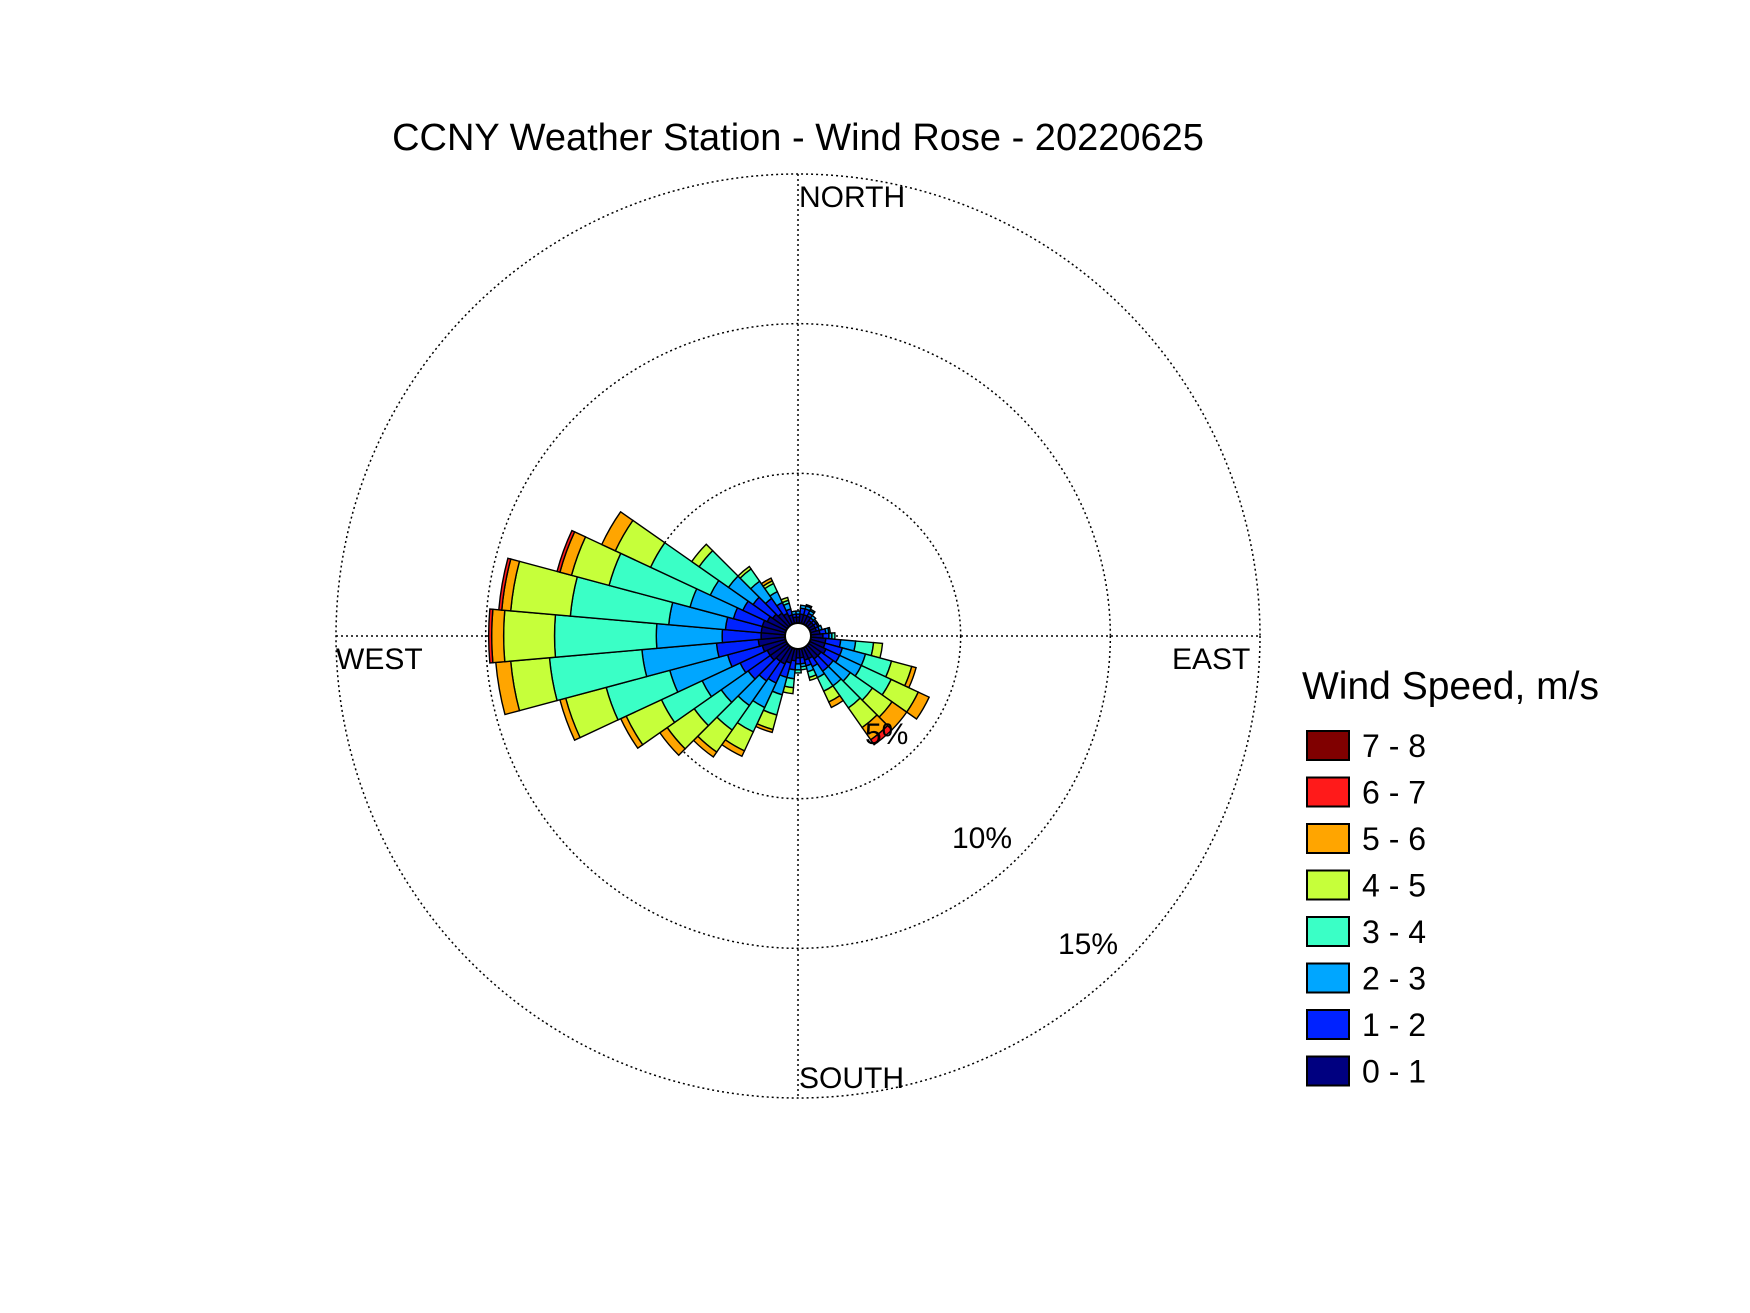 The width and height of the screenshot is (1750, 1313). Describe the element at coordinates (1450, 686) in the screenshot. I see `legend-title: Wind Speed, m/s` at that location.